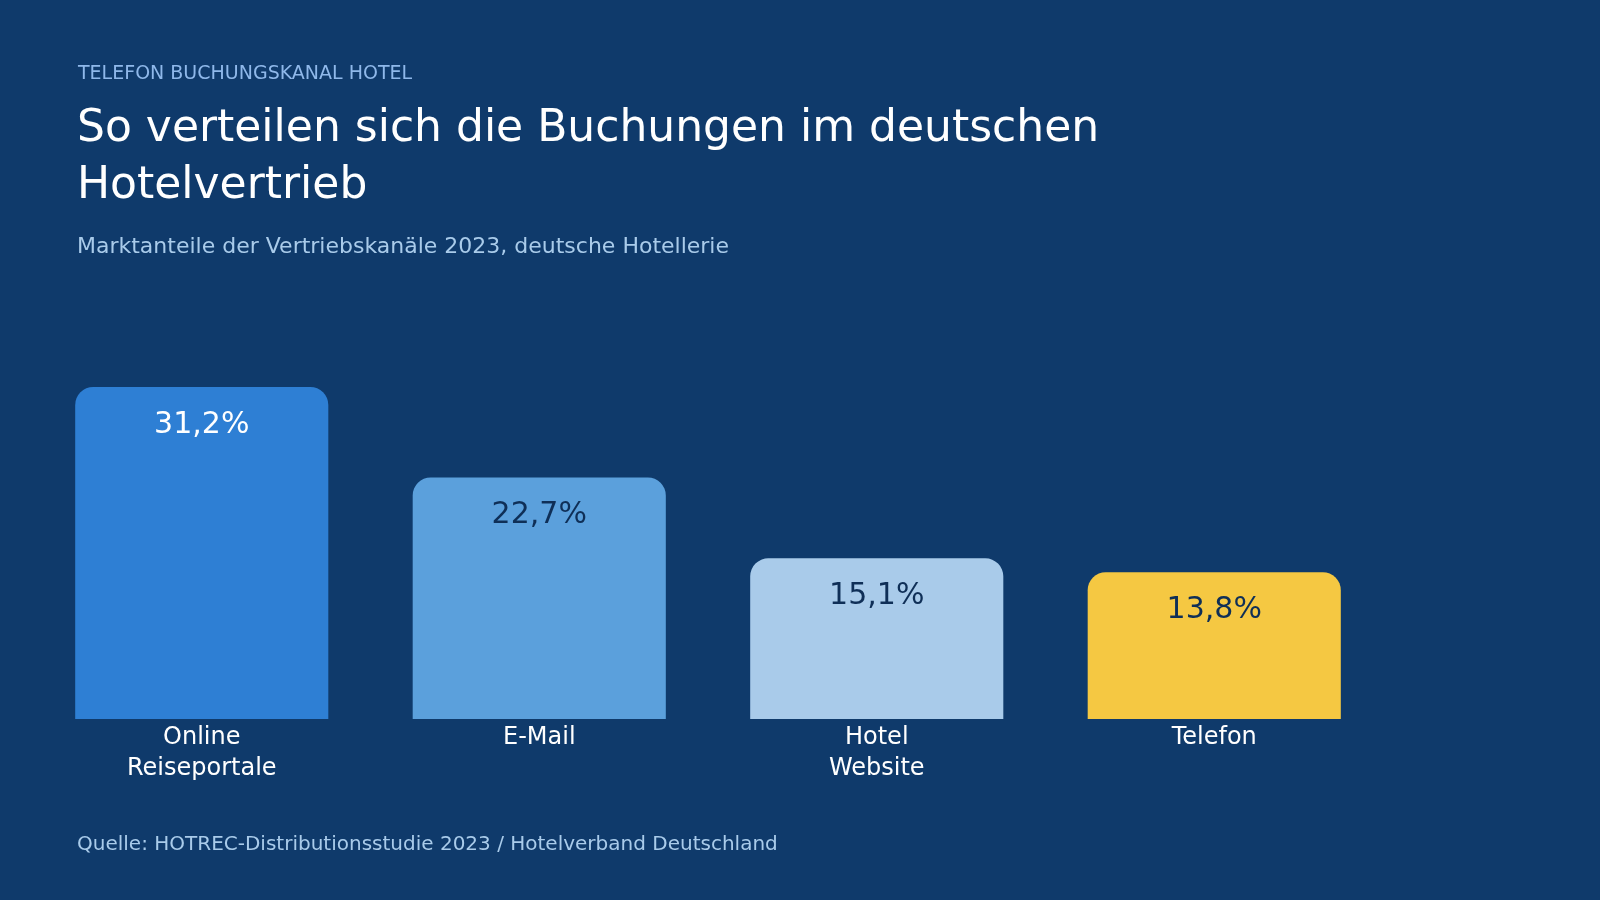  Describe the element at coordinates (1213, 736) in the screenshot. I see `x-tick-label: Telefon` at that location.